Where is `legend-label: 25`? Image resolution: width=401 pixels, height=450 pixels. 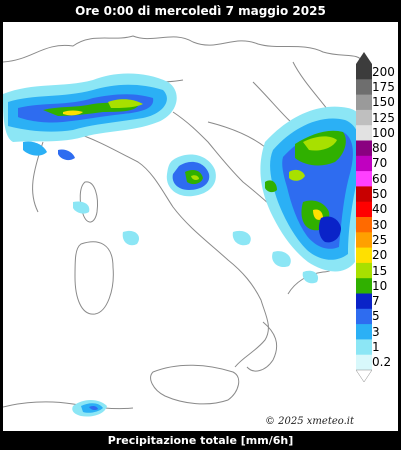 legend-label: 25 is located at coordinates (380, 239).